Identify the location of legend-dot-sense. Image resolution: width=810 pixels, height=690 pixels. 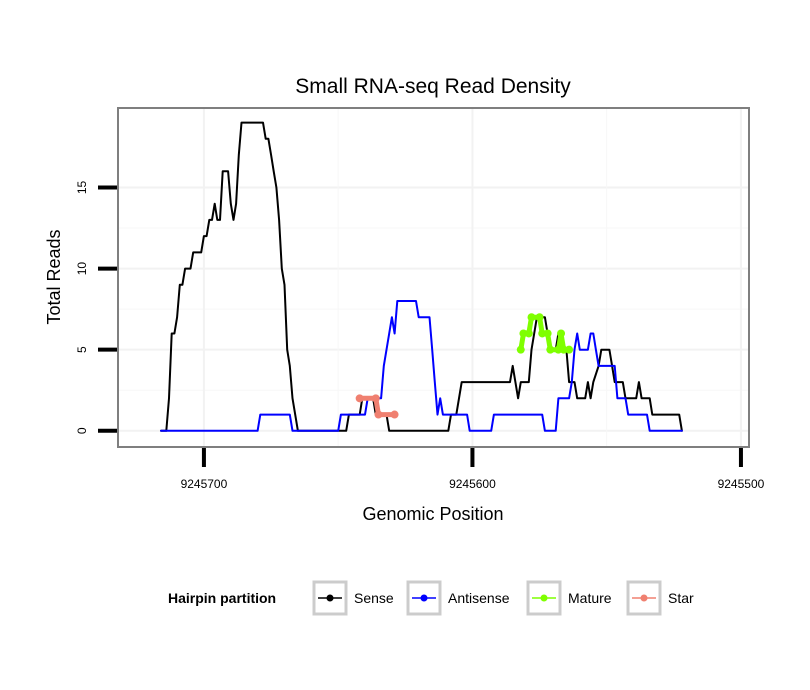
(330, 598).